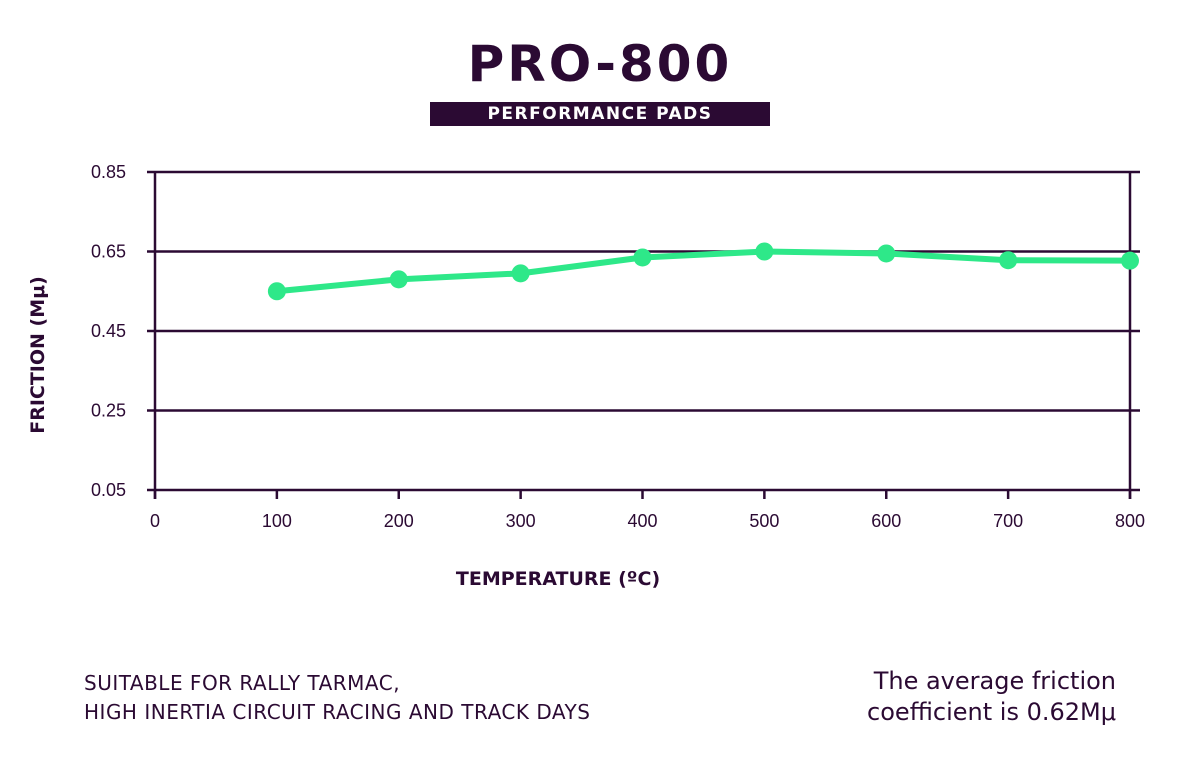 Image resolution: width=1200 pixels, height=779 pixels. I want to click on x-tick-label: 600, so click(886, 521).